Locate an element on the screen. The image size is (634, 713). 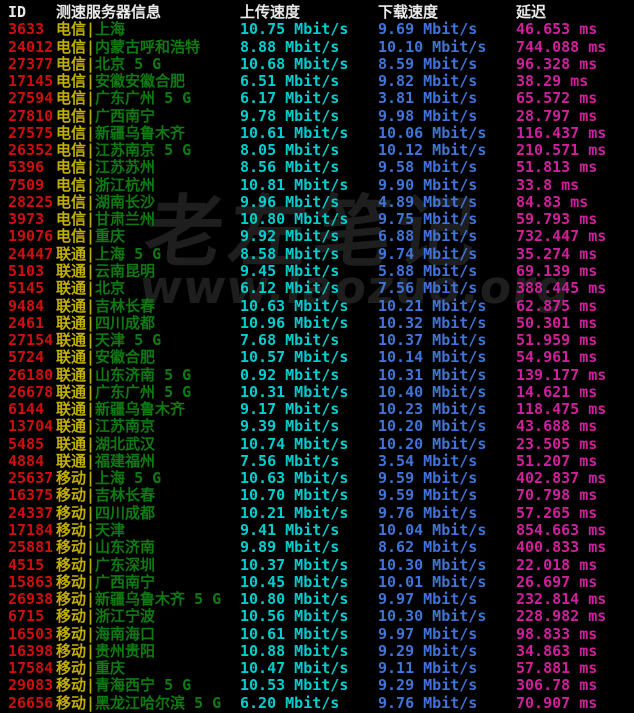
server-info: 联通|山东济南 5 G is located at coordinates (148, 375).